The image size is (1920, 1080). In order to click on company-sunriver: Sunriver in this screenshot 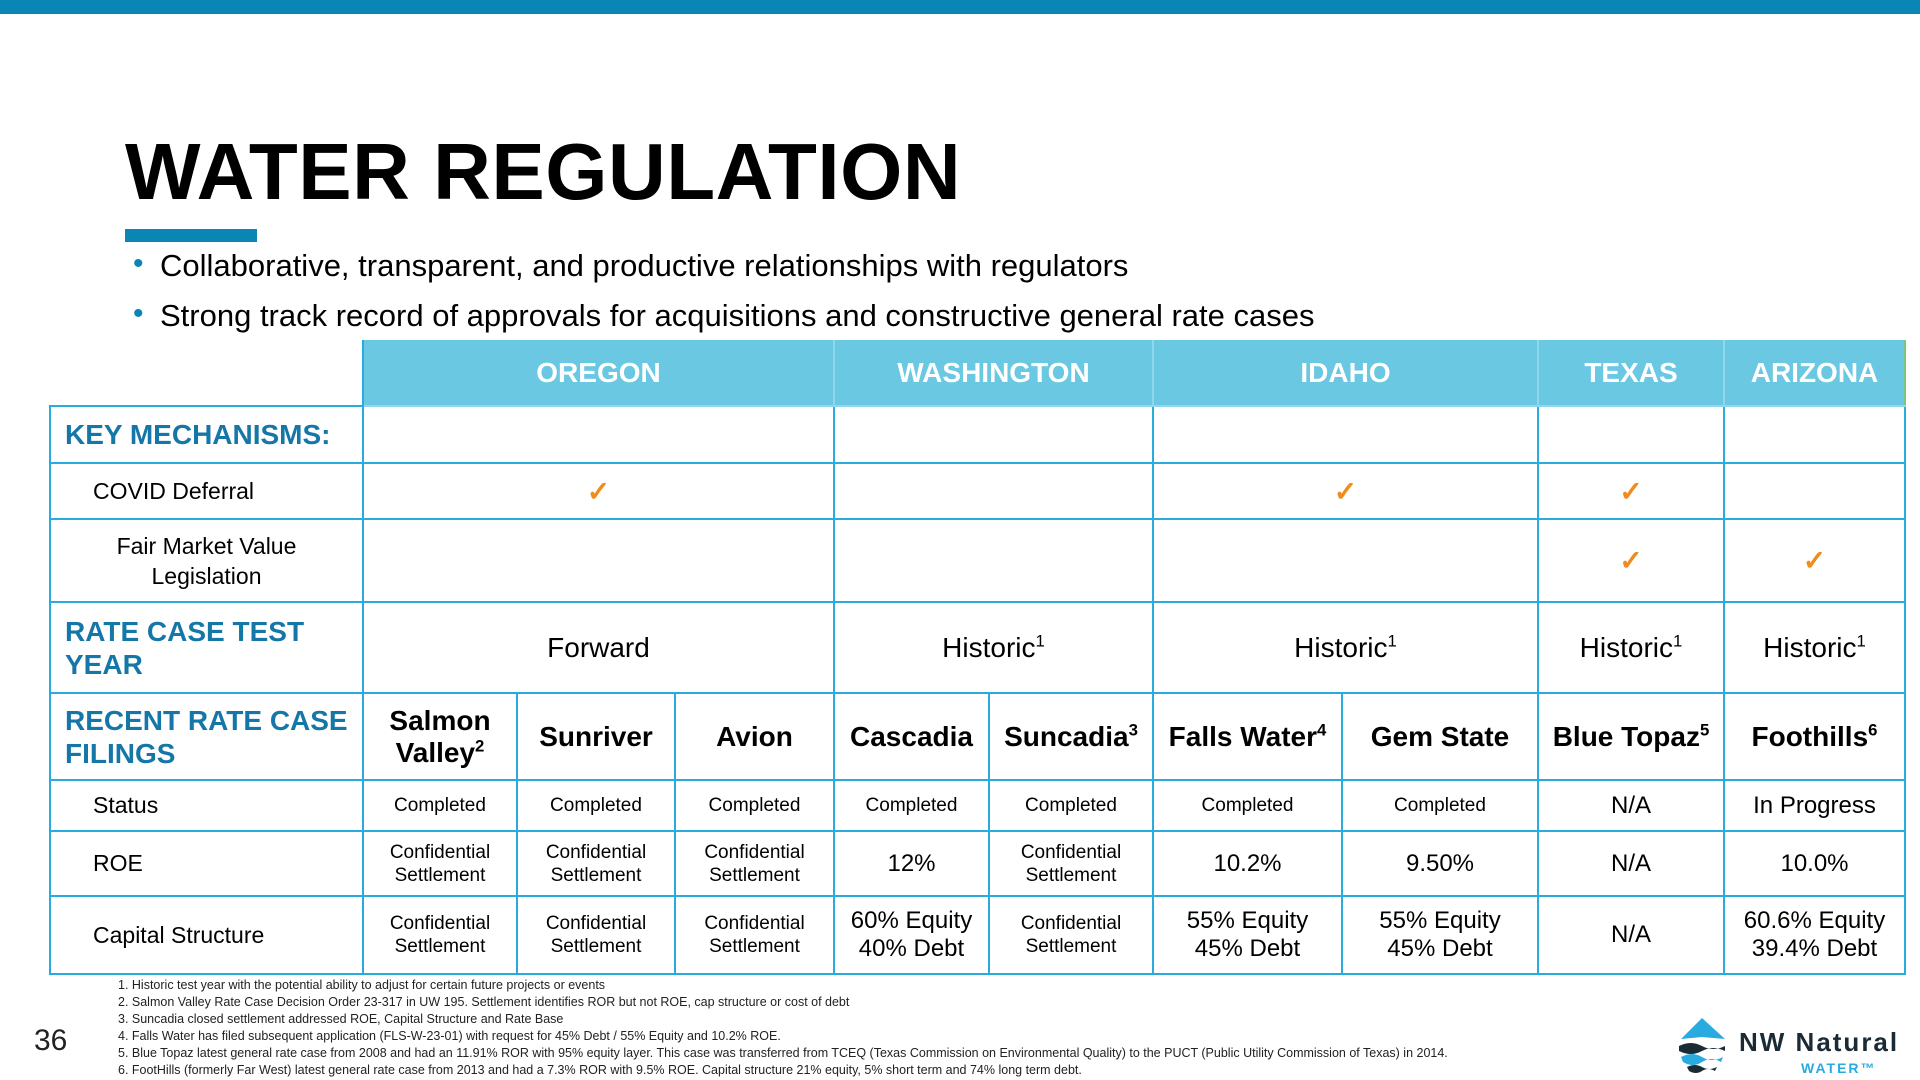, I will do `click(596, 736)`.